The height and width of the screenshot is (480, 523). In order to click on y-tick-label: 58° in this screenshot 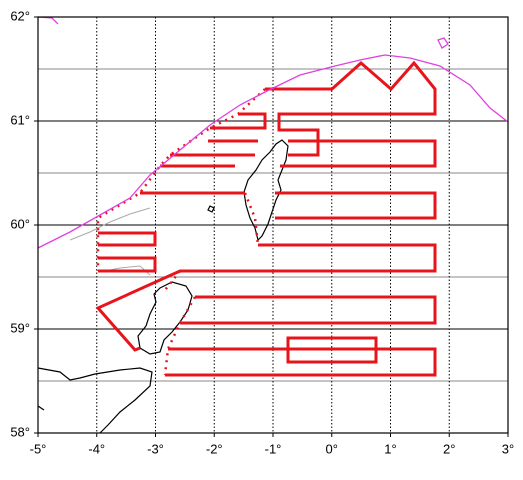, I will do `click(20, 431)`.